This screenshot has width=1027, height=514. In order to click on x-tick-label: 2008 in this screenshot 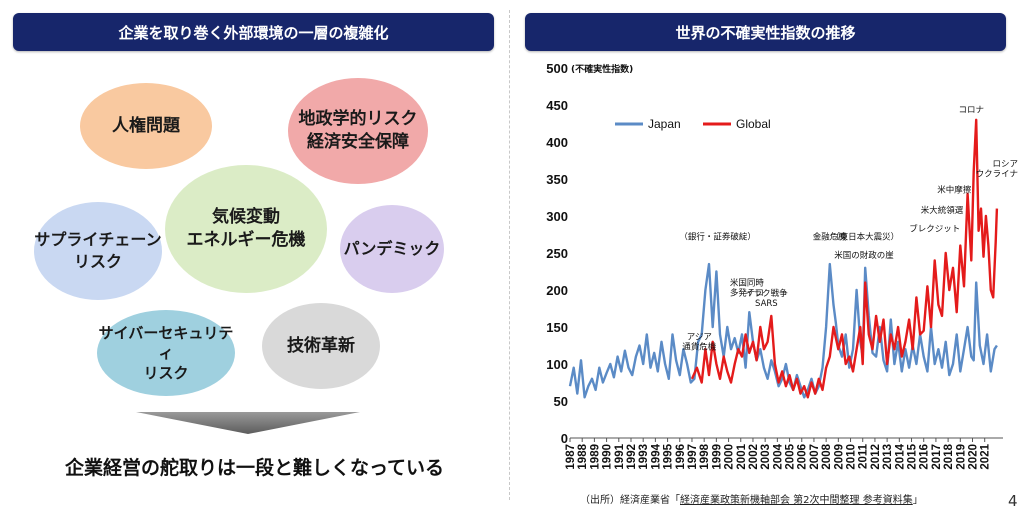, I will do `click(827, 456)`.